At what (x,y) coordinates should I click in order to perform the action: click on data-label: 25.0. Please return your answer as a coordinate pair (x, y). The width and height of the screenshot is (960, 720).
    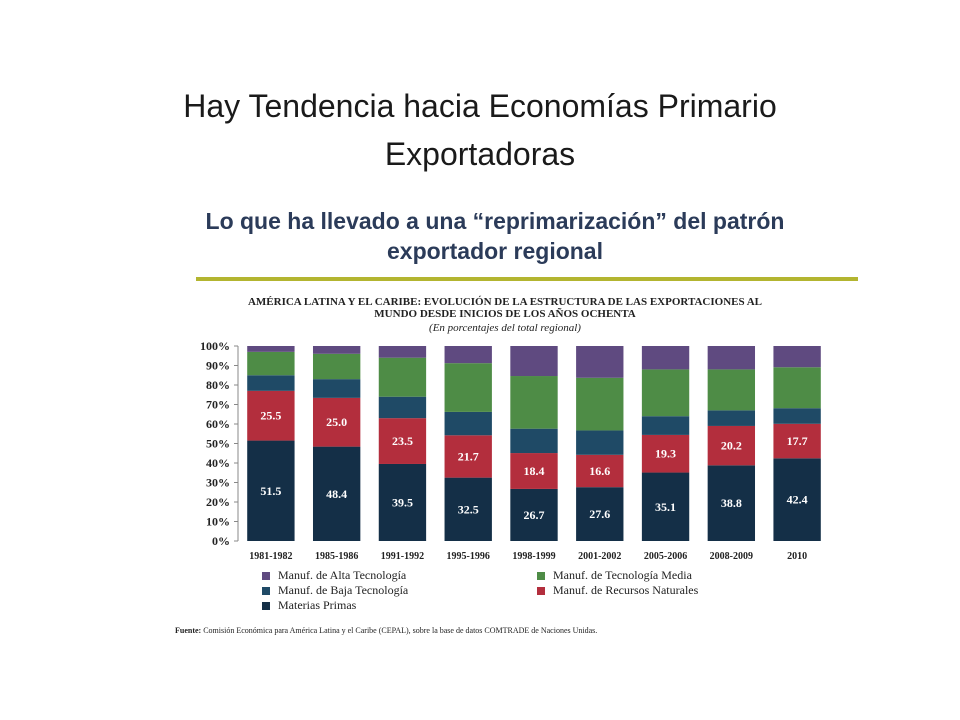
    Looking at the image, I should click on (336, 422).